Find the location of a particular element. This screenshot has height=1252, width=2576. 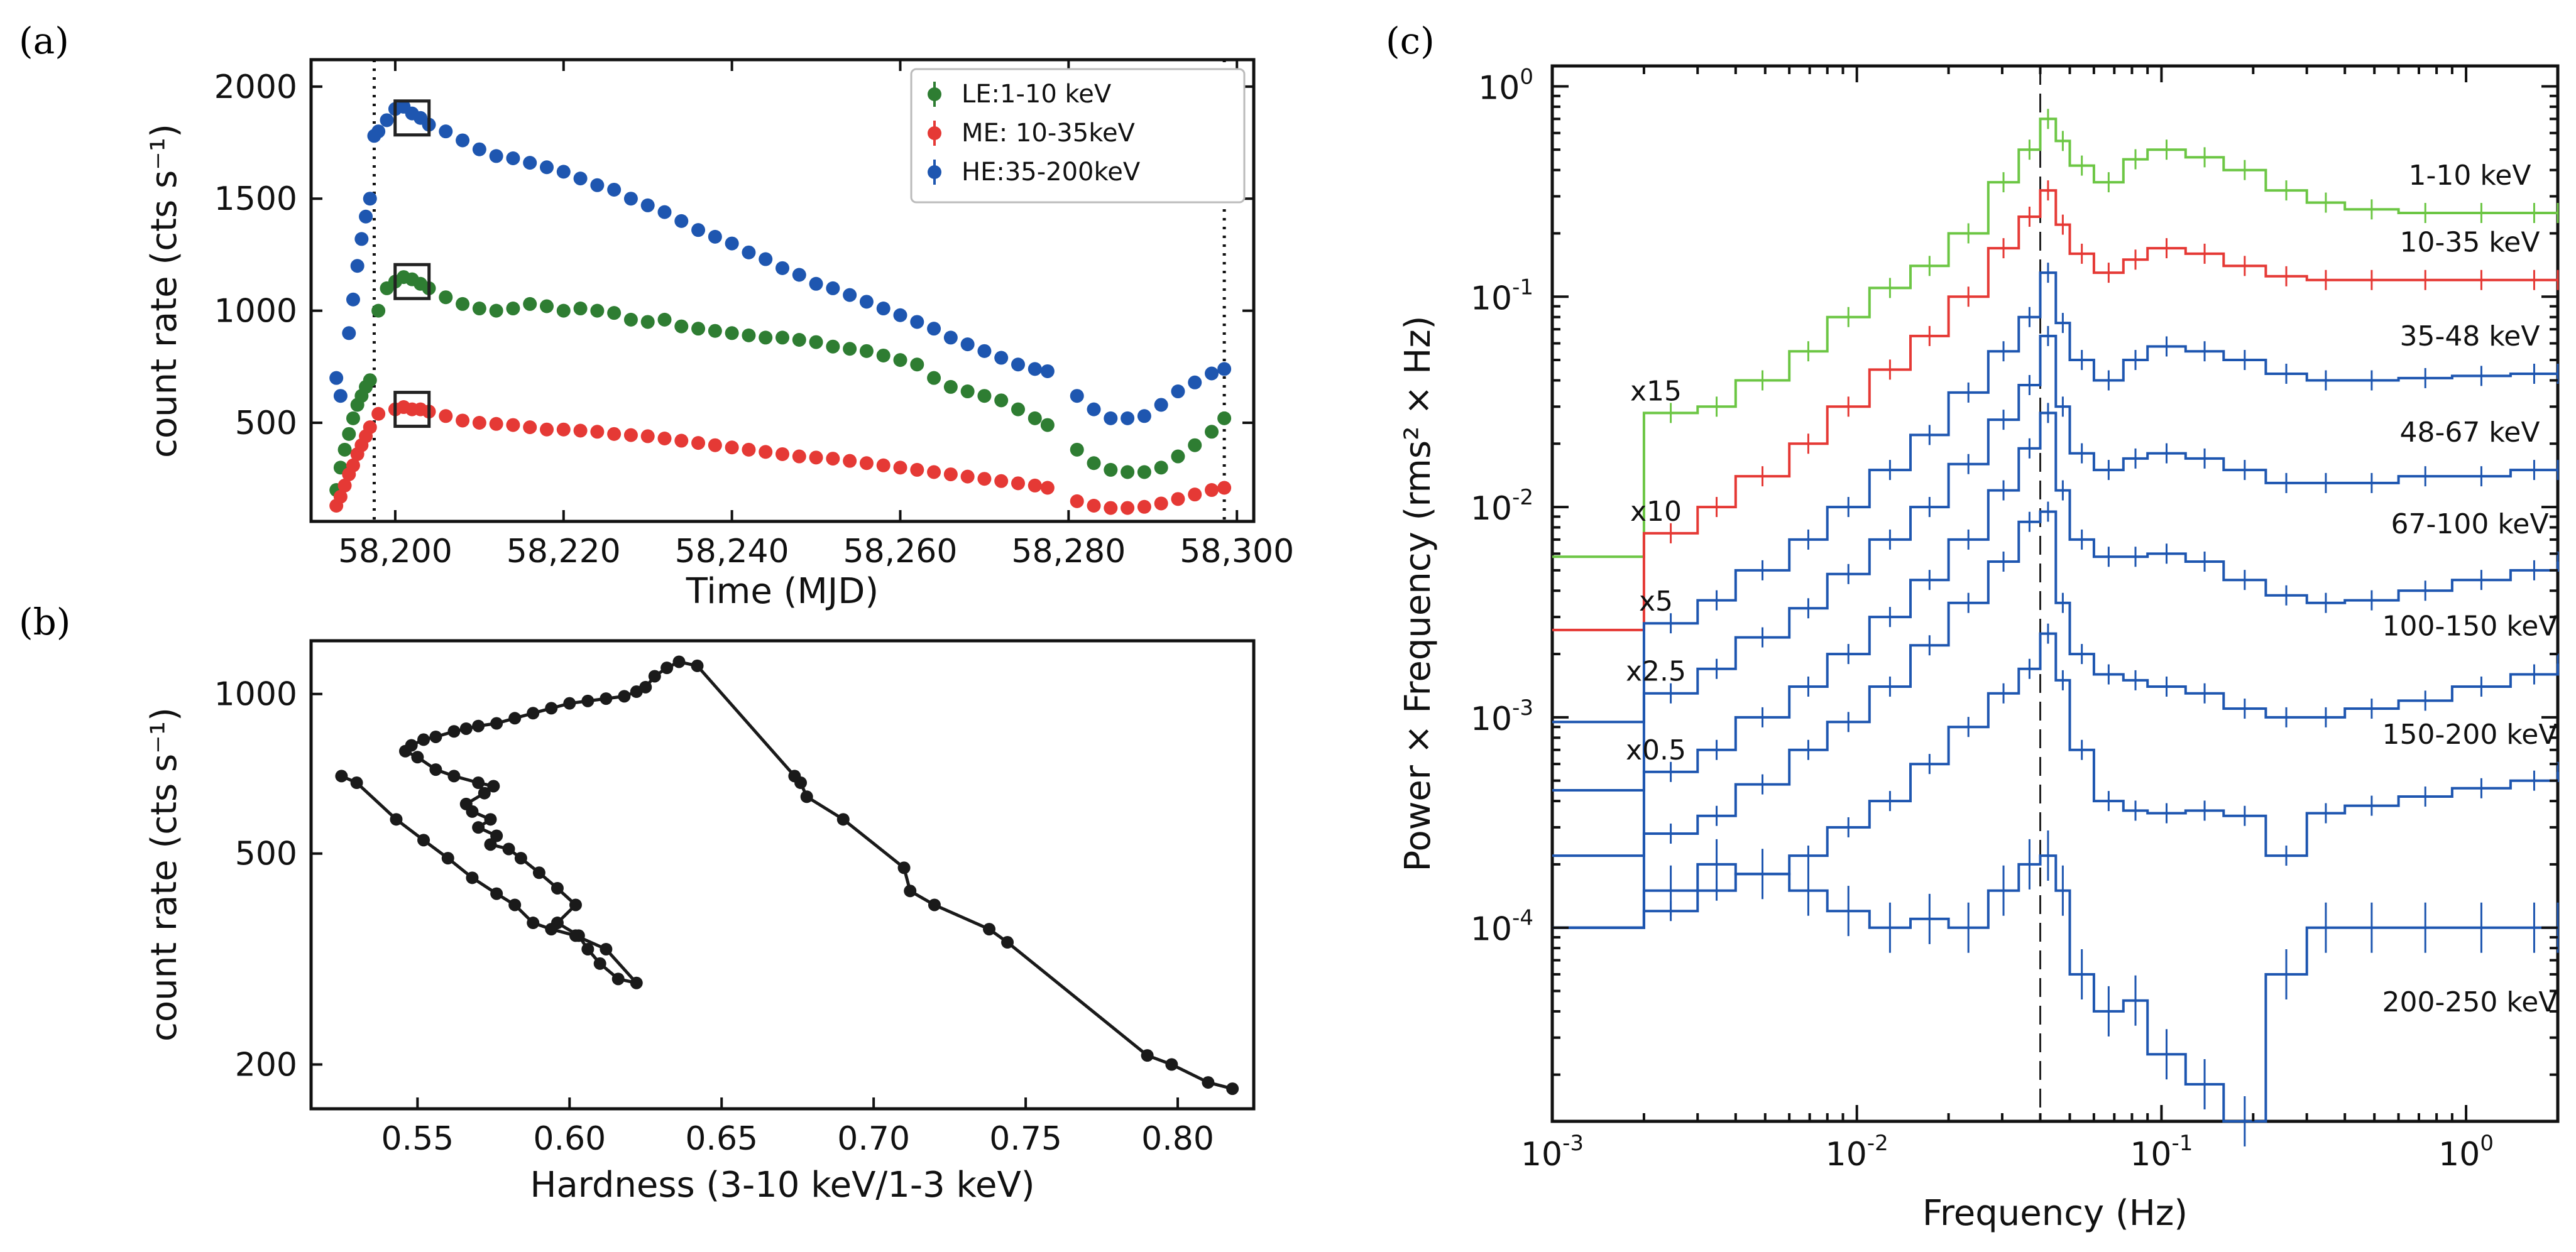

panel-b-xtick-label: 0.55 is located at coordinates (417, 1139).